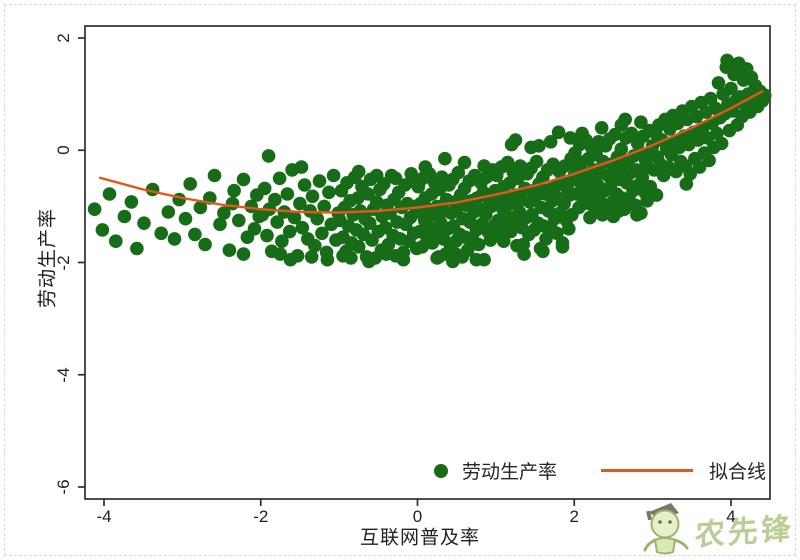 The image size is (800, 560). Describe the element at coordinates (440, 470) in the screenshot. I see `legend-scatter-marker-icon` at that location.